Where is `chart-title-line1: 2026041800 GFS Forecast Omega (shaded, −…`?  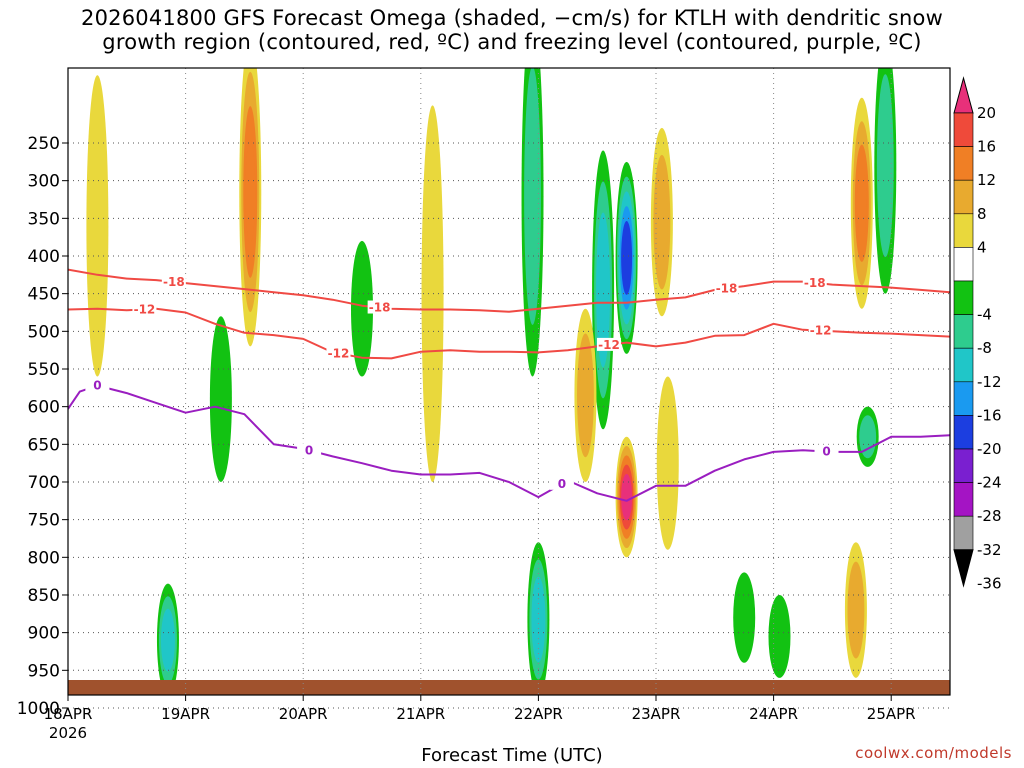 chart-title-line1: 2026041800 GFS Forecast Omega (shaded, −… is located at coordinates (512, 18).